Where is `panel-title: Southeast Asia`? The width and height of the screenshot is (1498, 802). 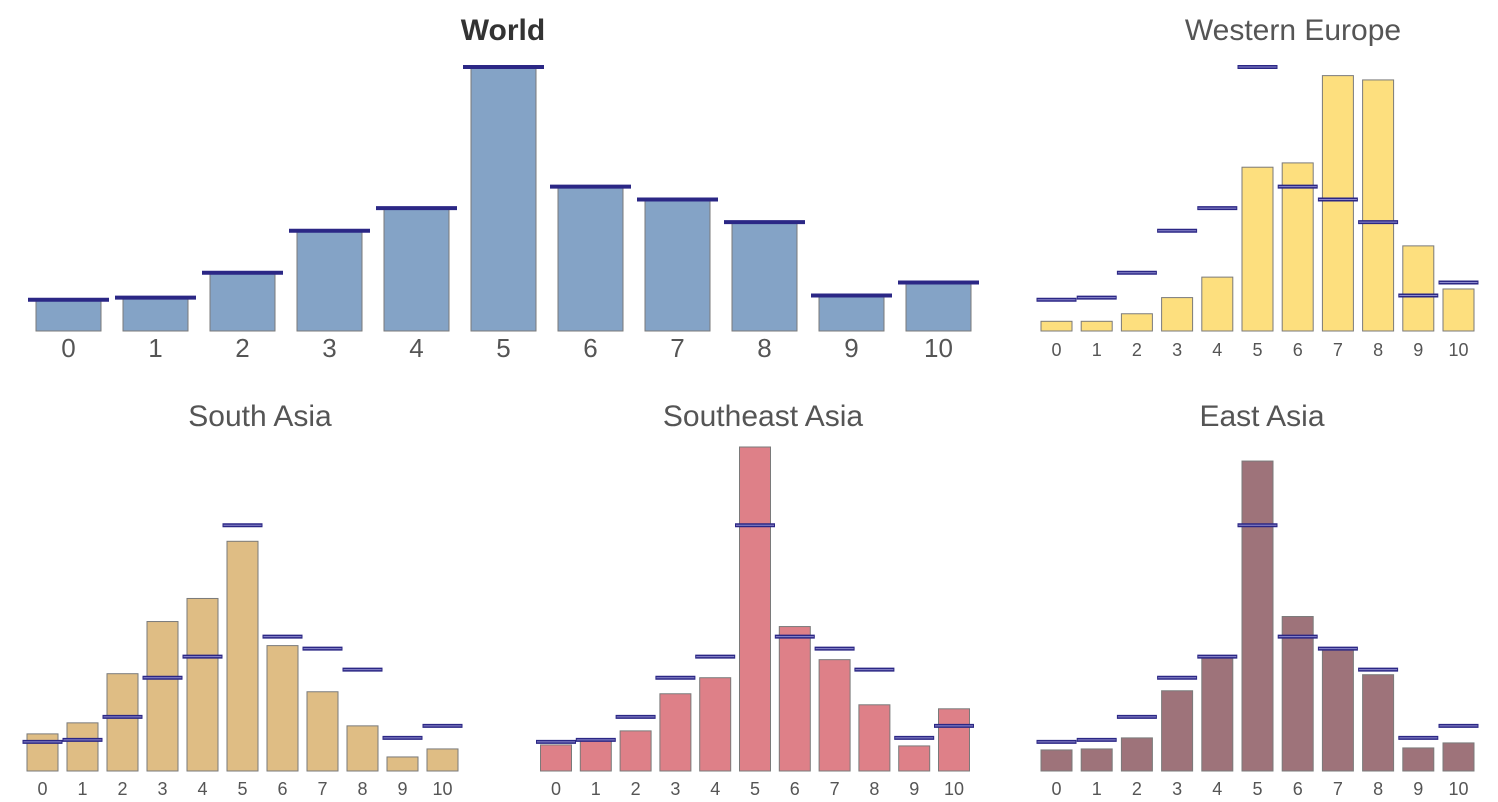
panel-title: Southeast Asia is located at coordinates (763, 416).